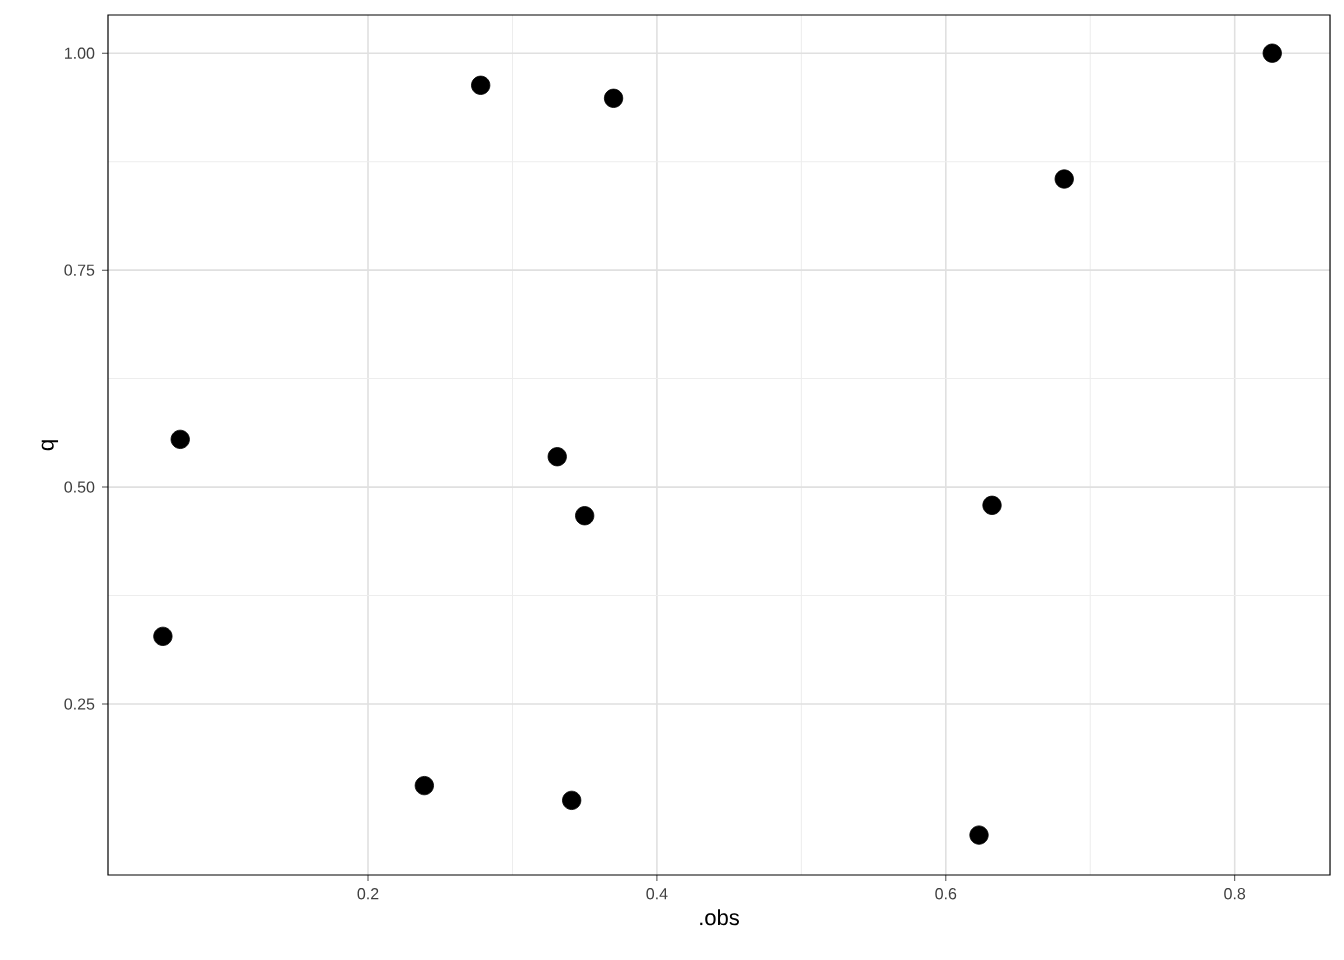 This screenshot has width=1344, height=960. I want to click on x-tick-label: 0.4, so click(657, 894).